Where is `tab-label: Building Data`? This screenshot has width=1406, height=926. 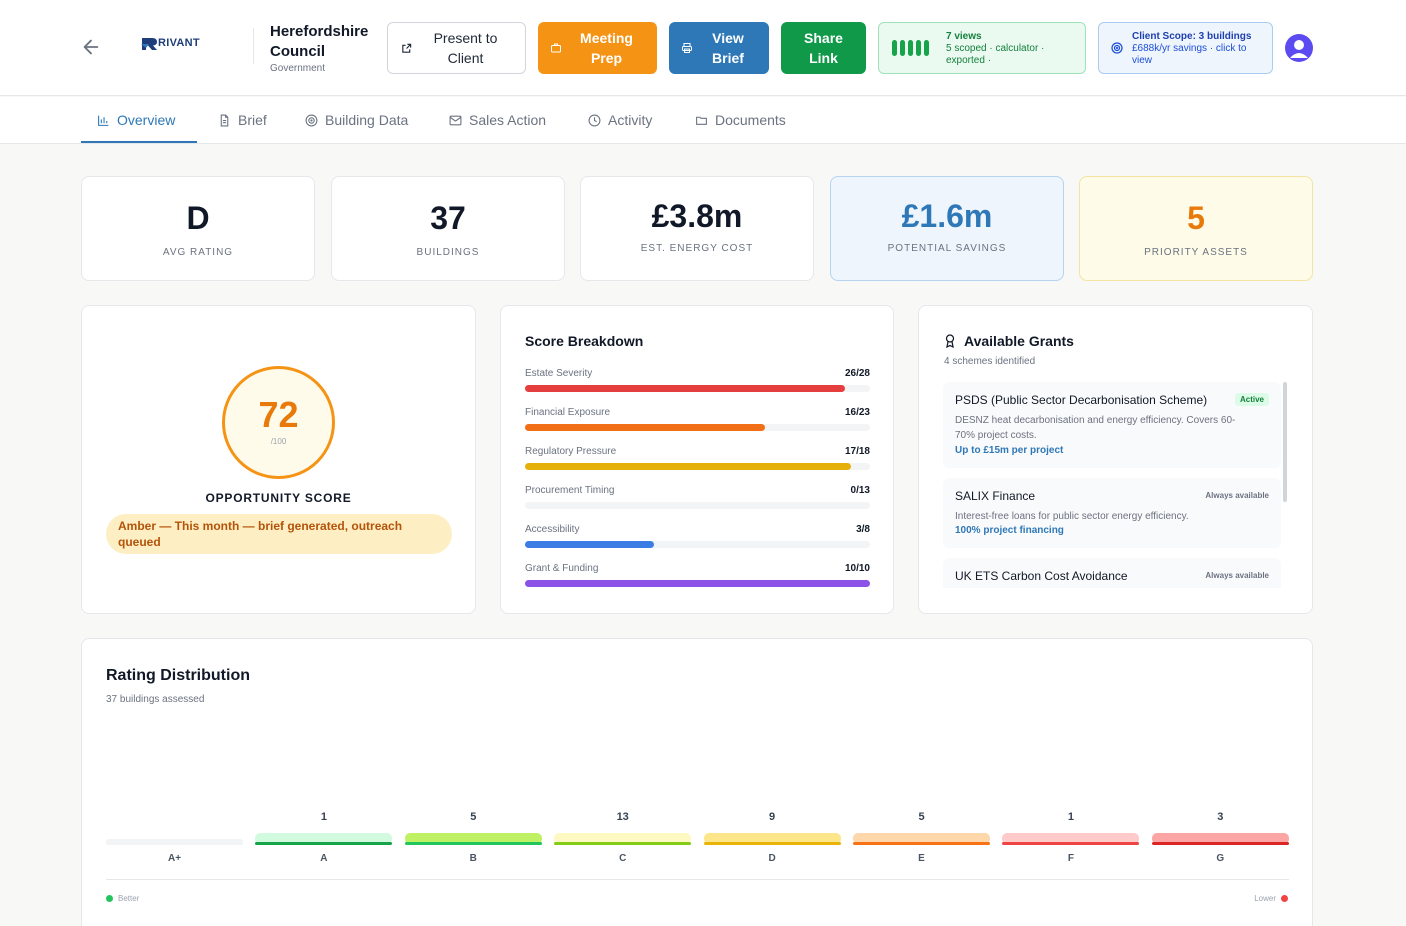 tab-label: Building Data is located at coordinates (367, 120).